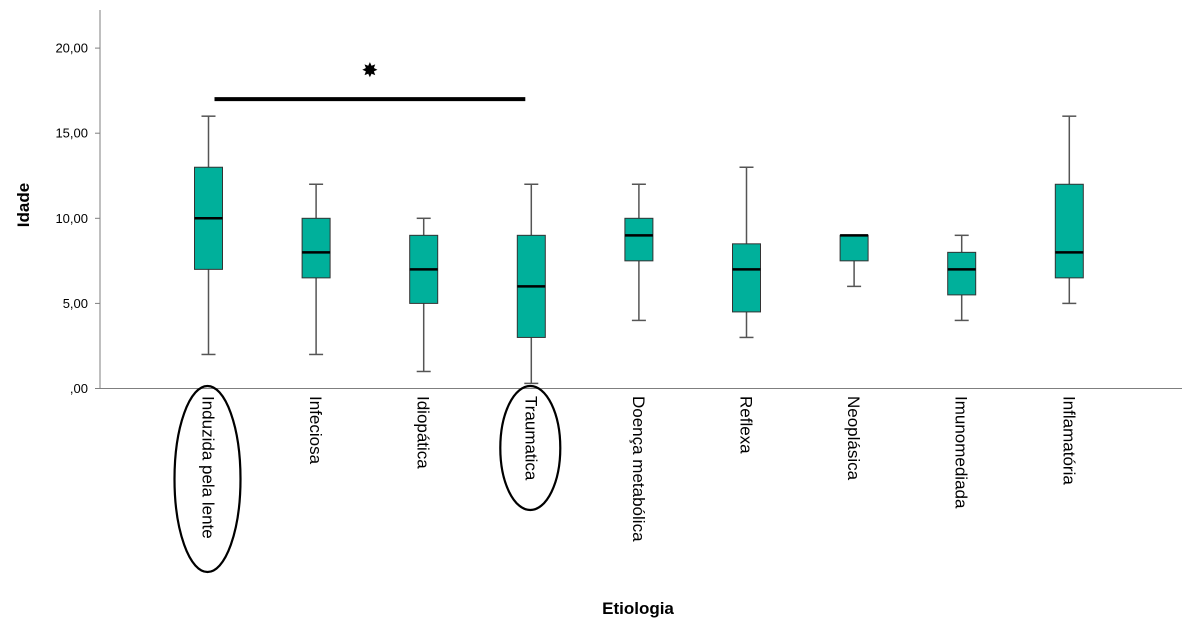  What do you see at coordinates (961, 452) in the screenshot?
I see `category-label: Imunomediada` at bounding box center [961, 452].